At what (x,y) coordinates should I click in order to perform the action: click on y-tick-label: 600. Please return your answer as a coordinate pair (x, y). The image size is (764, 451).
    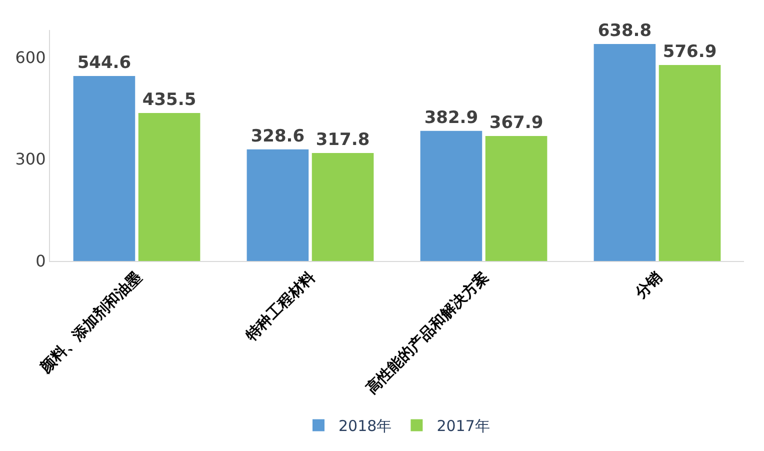
    Looking at the image, I should click on (30, 57).